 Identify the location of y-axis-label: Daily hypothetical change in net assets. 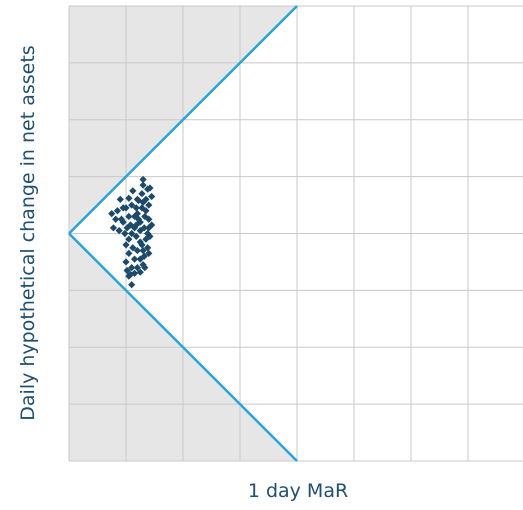
(28, 233).